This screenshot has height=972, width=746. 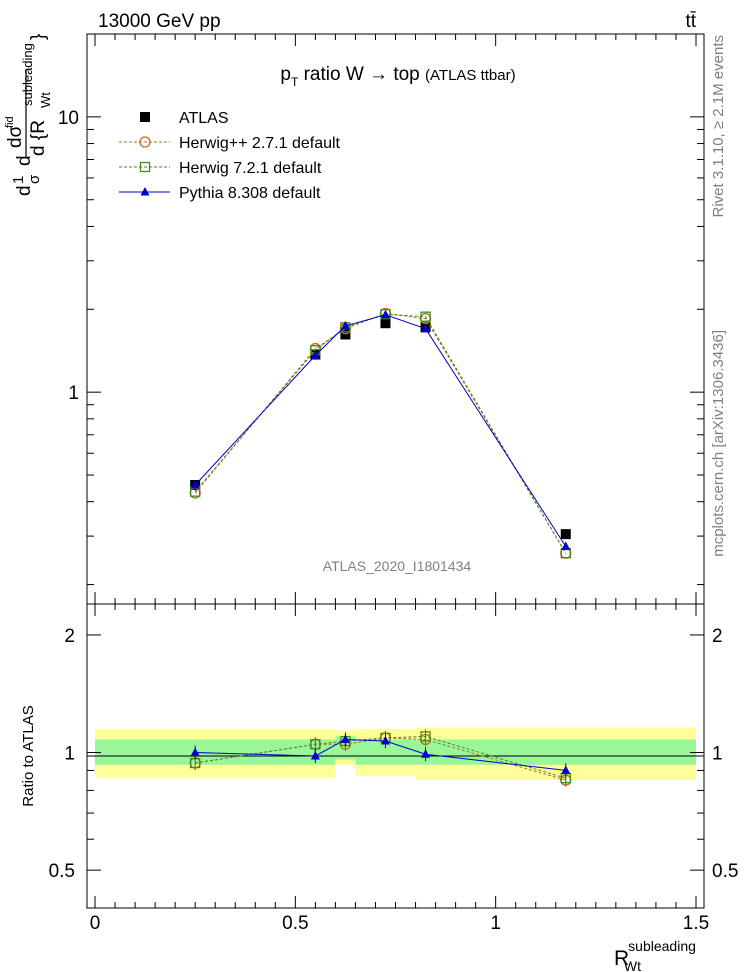 I want to click on ratio-y-tick-label-left: 2, so click(x=69, y=636).